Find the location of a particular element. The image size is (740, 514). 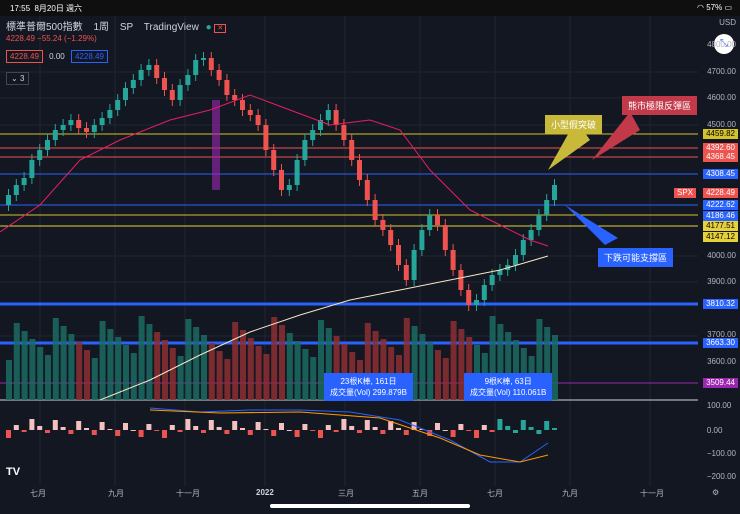

indicator-toggle: ⌄ 3 is located at coordinates (18, 78).